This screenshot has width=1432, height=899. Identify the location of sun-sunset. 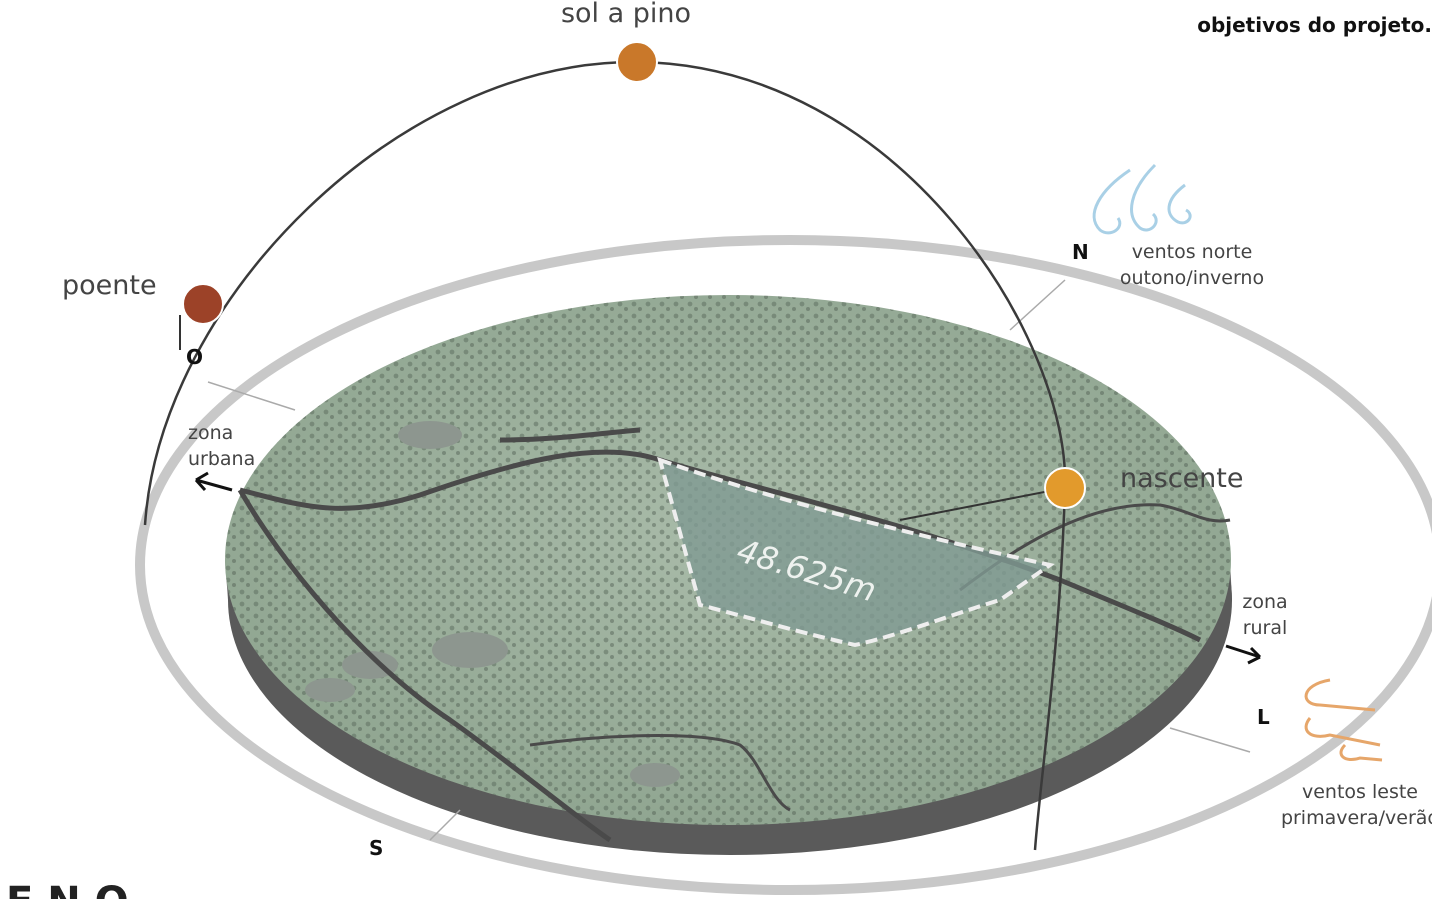
(203, 304).